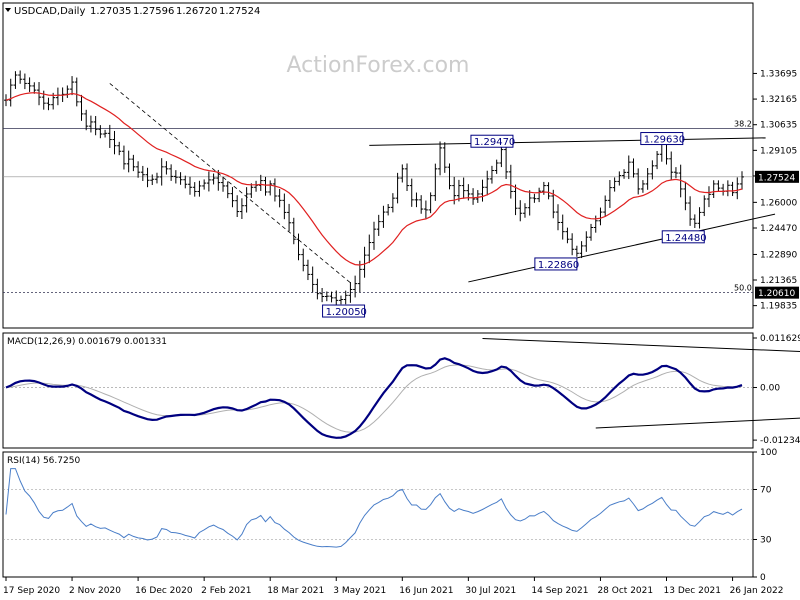 Image resolution: width=800 pixels, height=600 pixels. I want to click on watermark: ActionForex.com, so click(378, 65).